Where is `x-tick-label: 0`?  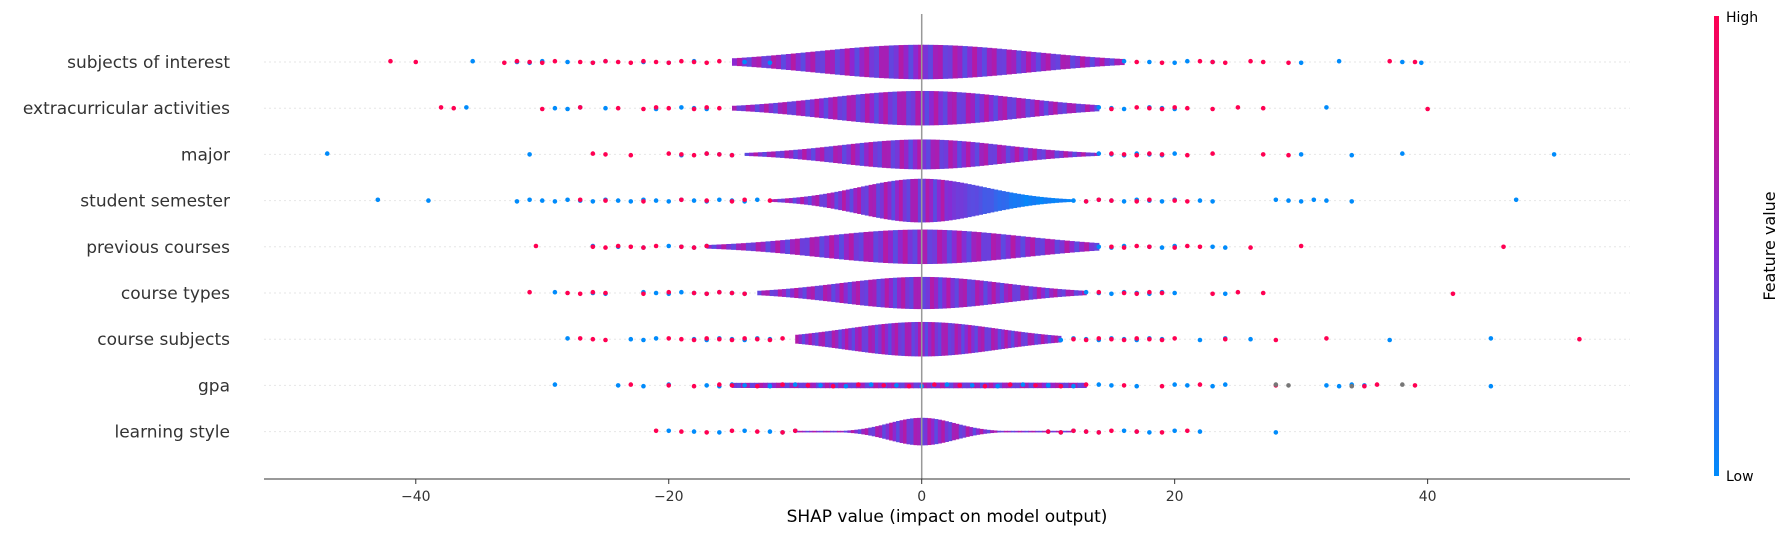
x-tick-label: 0 is located at coordinates (921, 497).